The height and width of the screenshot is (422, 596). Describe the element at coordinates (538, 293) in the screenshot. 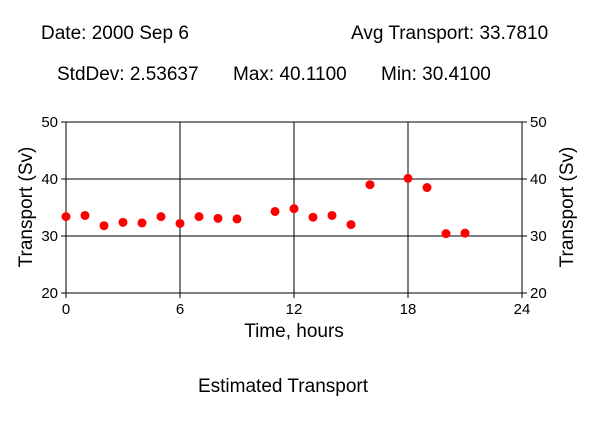

I see `y-tick-label-right: 20` at that location.